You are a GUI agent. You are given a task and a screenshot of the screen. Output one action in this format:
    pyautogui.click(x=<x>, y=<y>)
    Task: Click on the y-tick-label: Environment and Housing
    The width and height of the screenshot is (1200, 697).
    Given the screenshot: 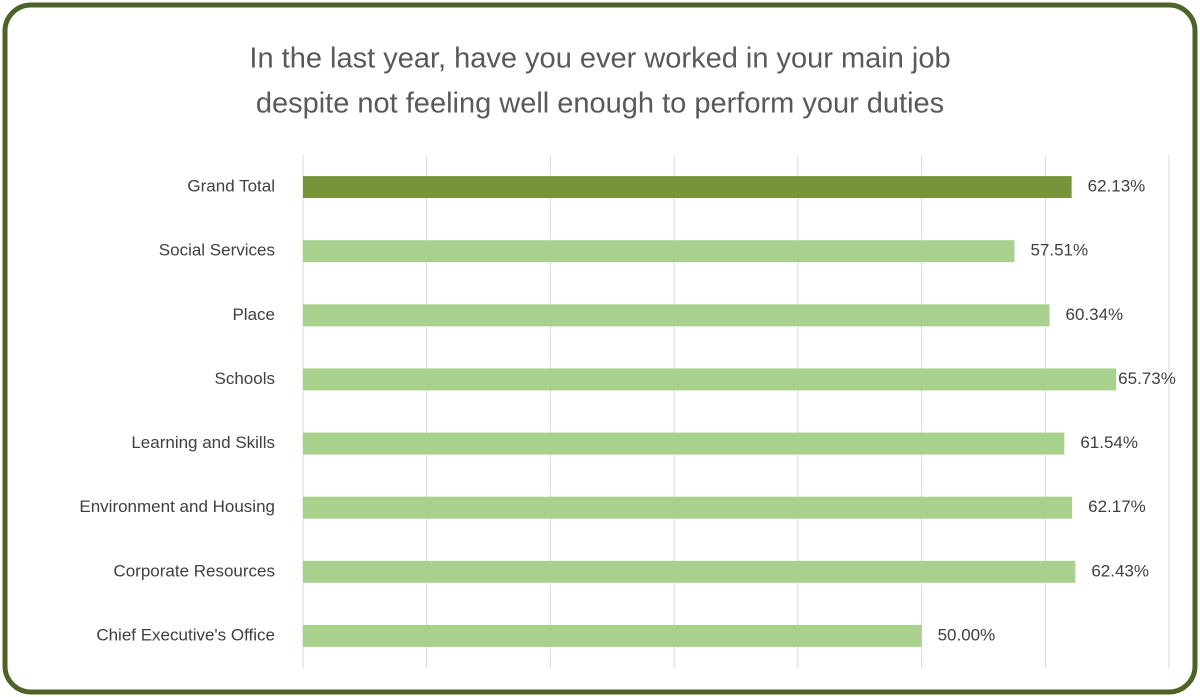 What is the action you would take?
    pyautogui.click(x=177, y=506)
    